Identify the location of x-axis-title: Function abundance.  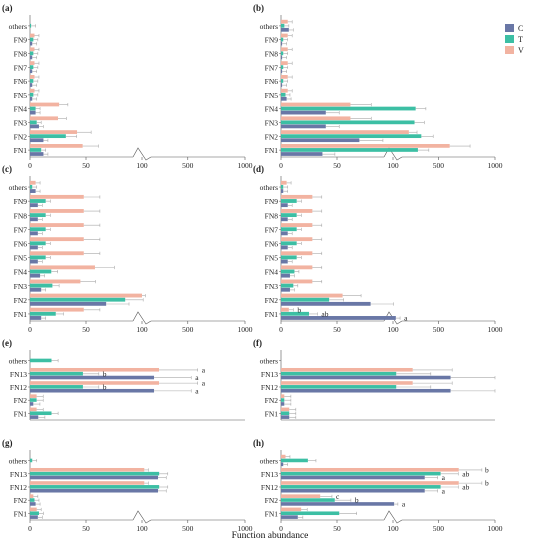
(270, 536).